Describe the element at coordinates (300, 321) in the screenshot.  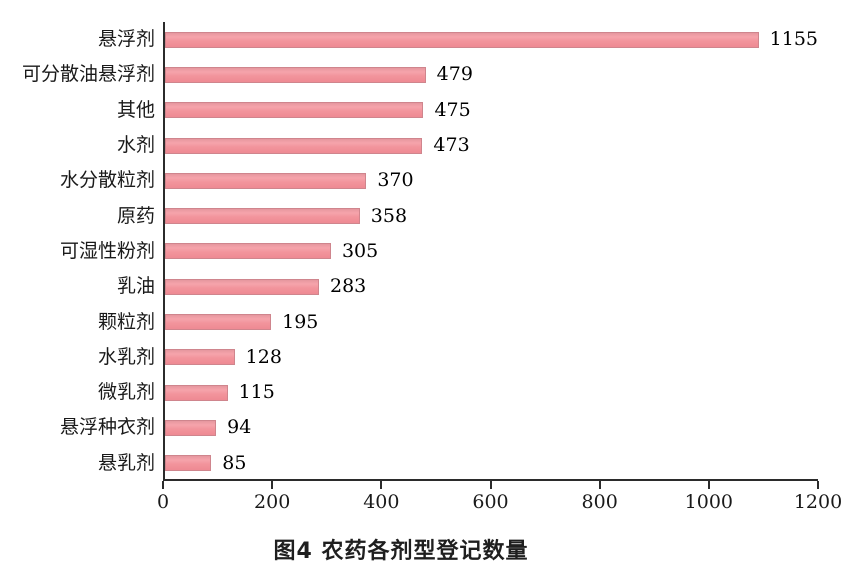
I see `value-label: 195` at that location.